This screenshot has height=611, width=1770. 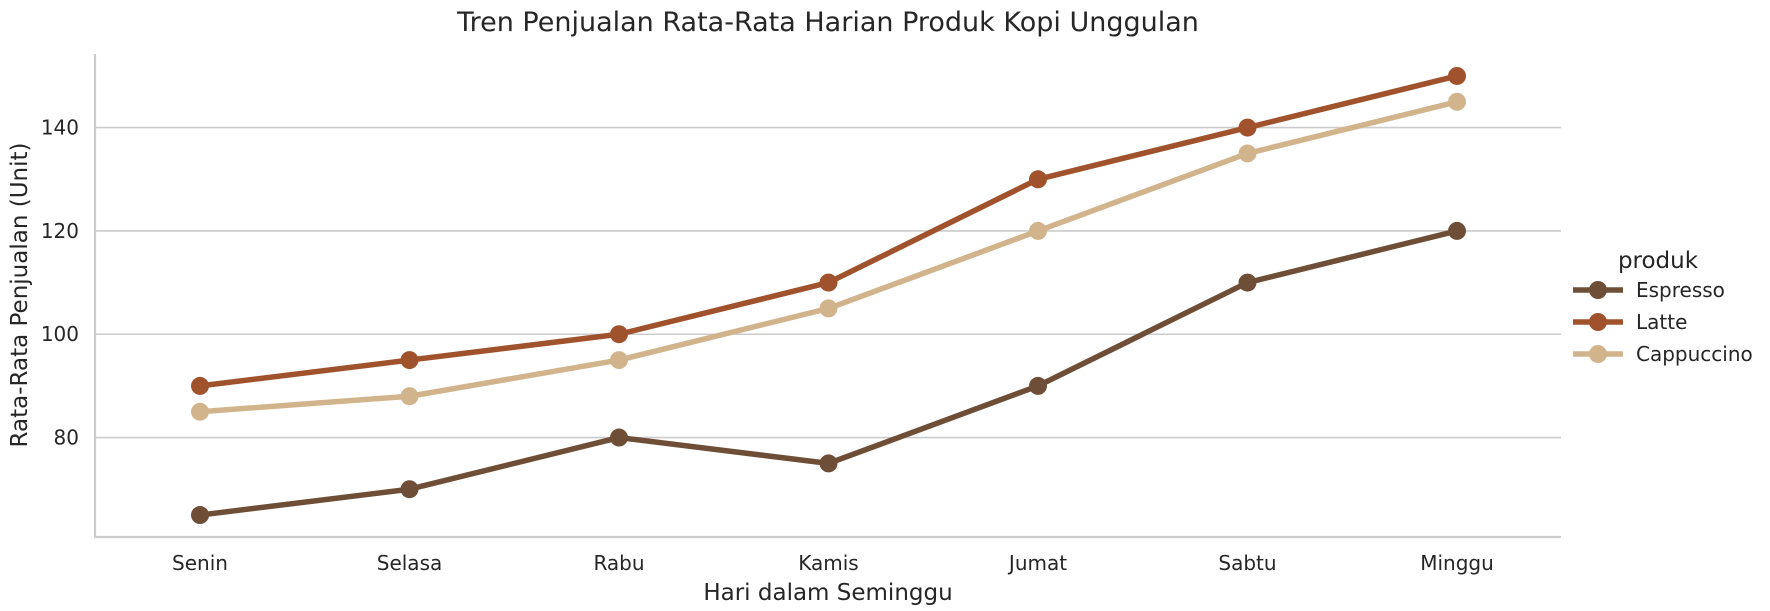 What do you see at coordinates (828, 563) in the screenshot?
I see `x-tick-label: Kamis` at bounding box center [828, 563].